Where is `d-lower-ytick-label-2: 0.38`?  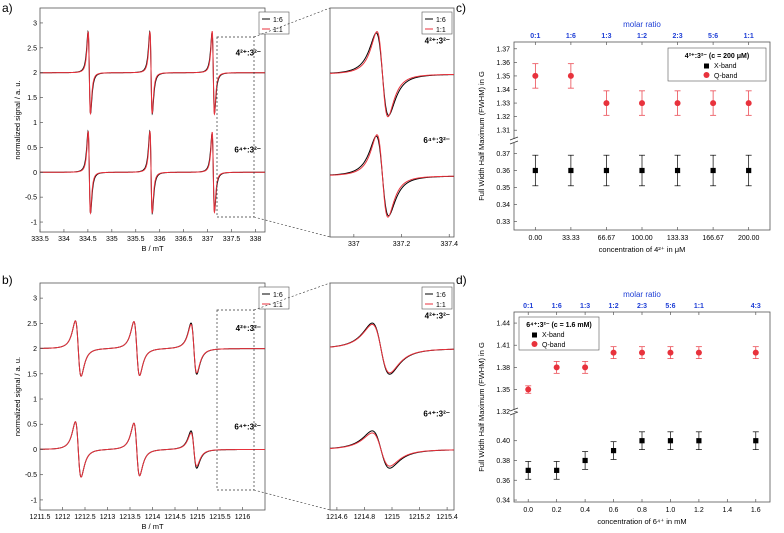 d-lower-ytick-label-2: 0.38 is located at coordinates (503, 461).